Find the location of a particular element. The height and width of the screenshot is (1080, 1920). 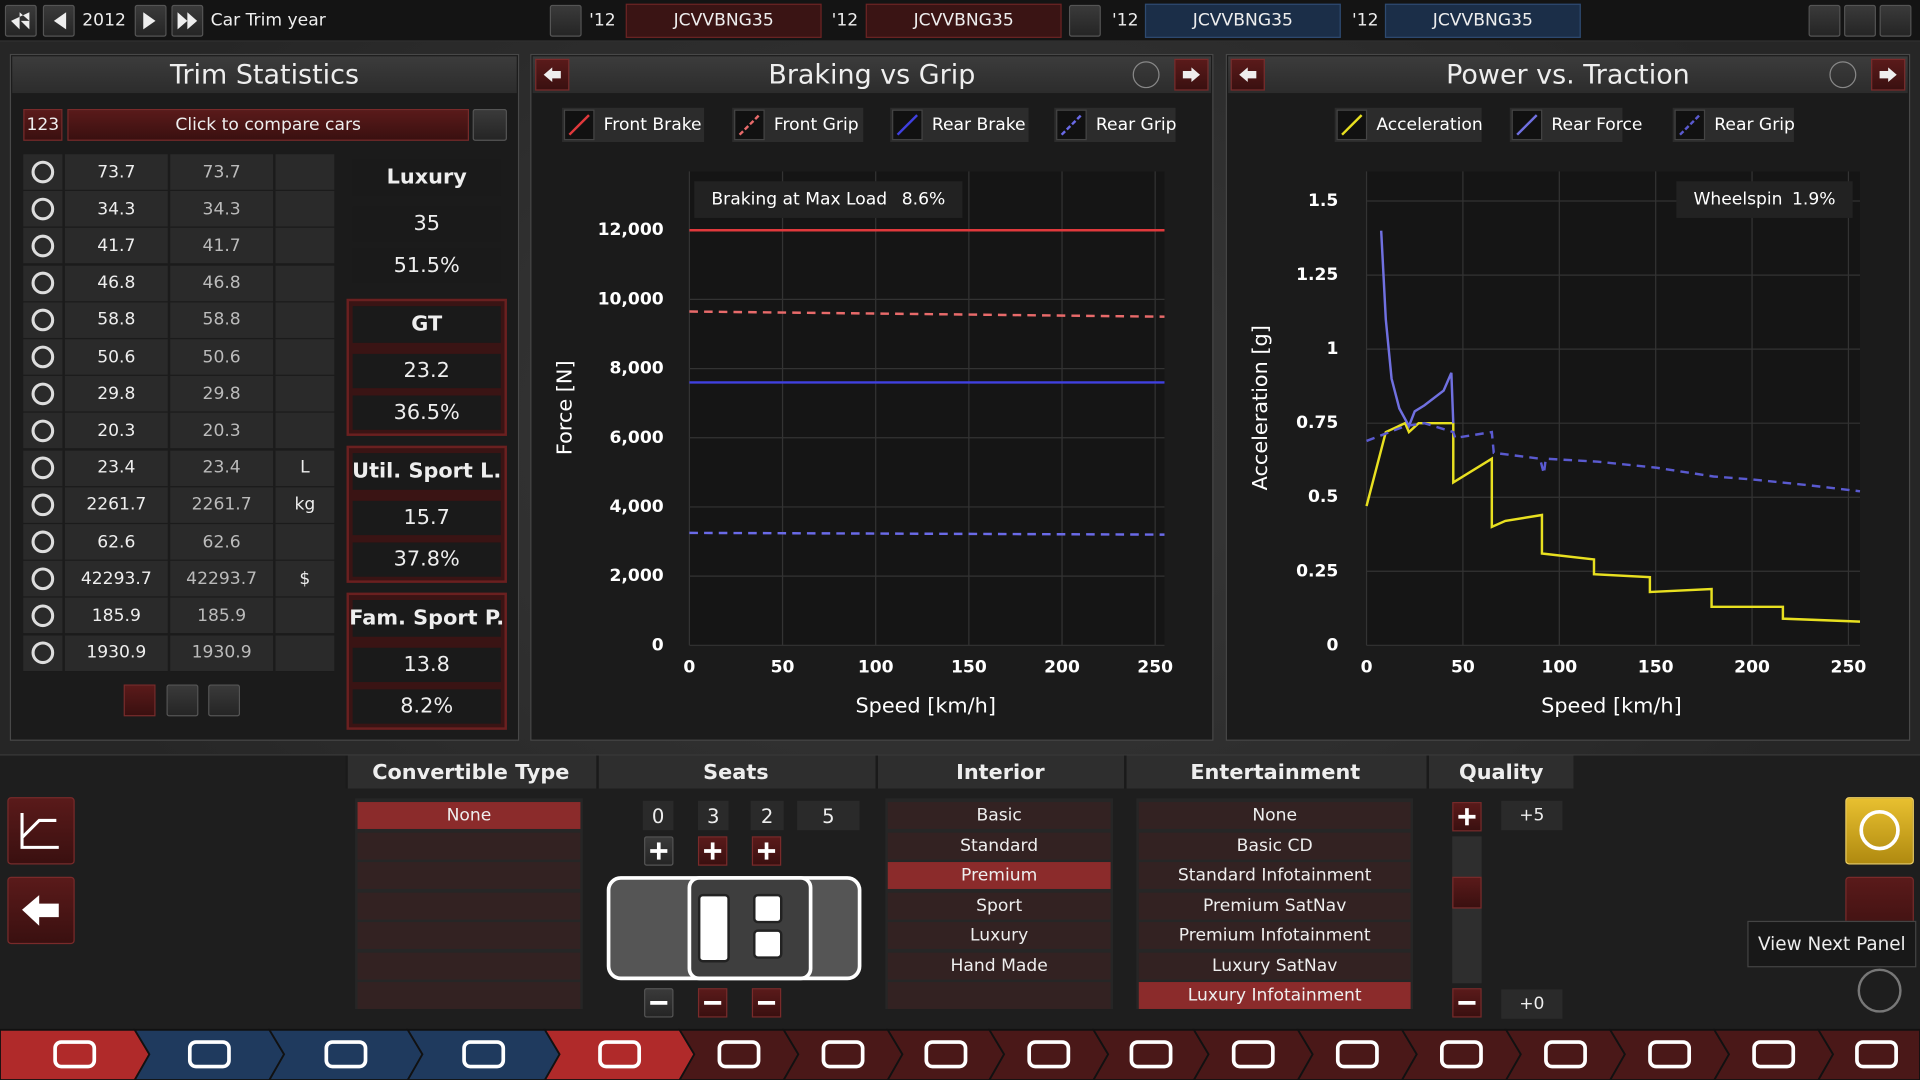

left-tool is located at coordinates (41, 831).